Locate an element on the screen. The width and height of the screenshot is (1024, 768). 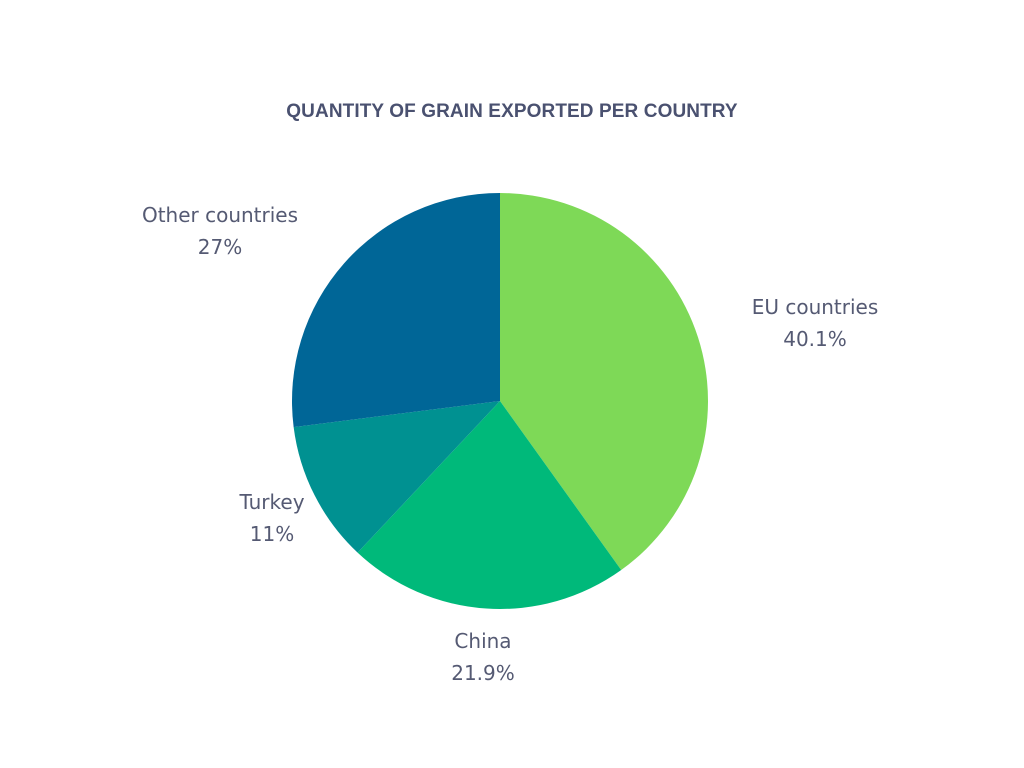
slice-percent: 40.1% is located at coordinates (815, 339).